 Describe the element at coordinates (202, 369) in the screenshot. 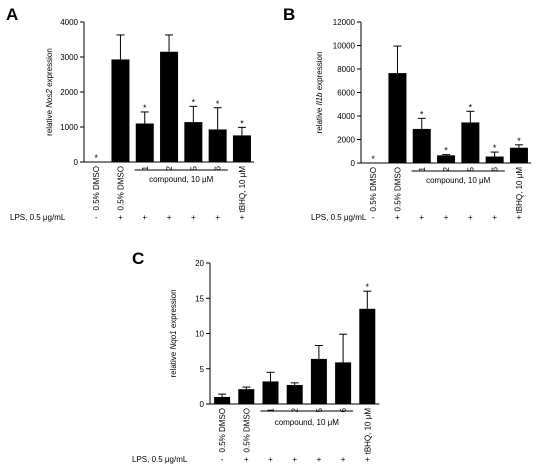

I see `y-tick-label: 5` at that location.